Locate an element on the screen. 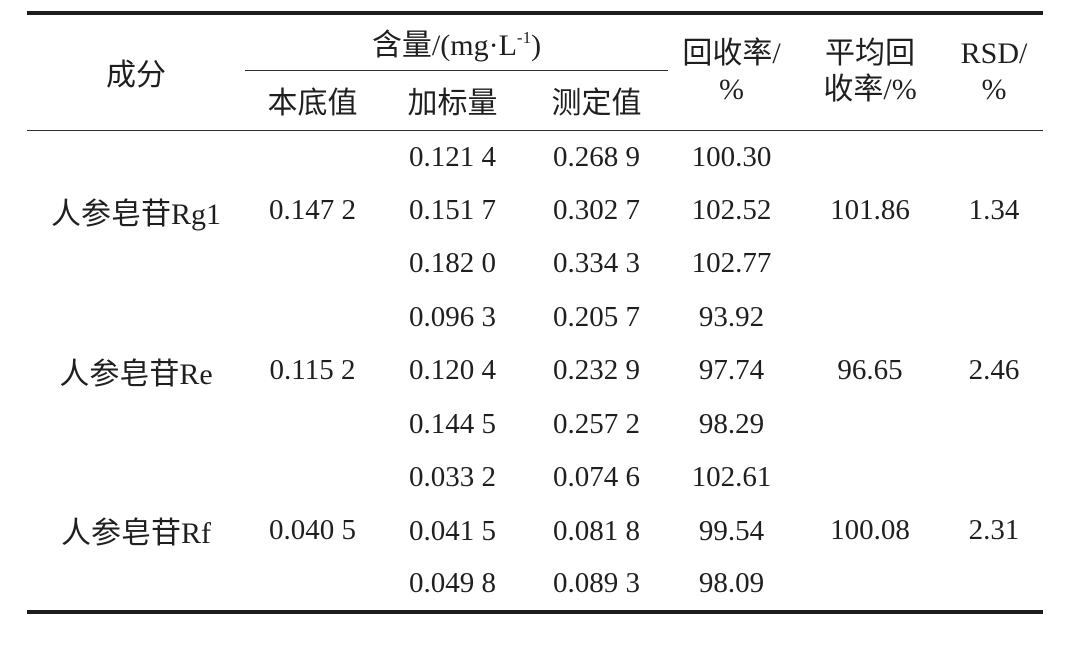 The width and height of the screenshot is (1074, 651). measured-value: 0.268 9 is located at coordinates (597, 156).